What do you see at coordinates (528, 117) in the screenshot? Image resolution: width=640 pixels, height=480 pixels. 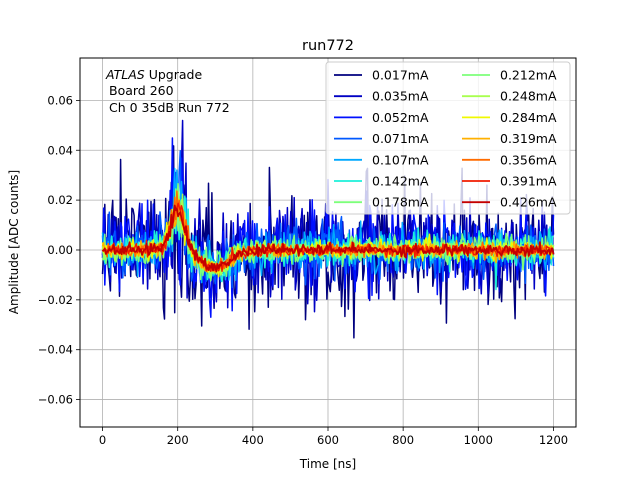 I see `legend-label: 0.284mA` at bounding box center [528, 117].